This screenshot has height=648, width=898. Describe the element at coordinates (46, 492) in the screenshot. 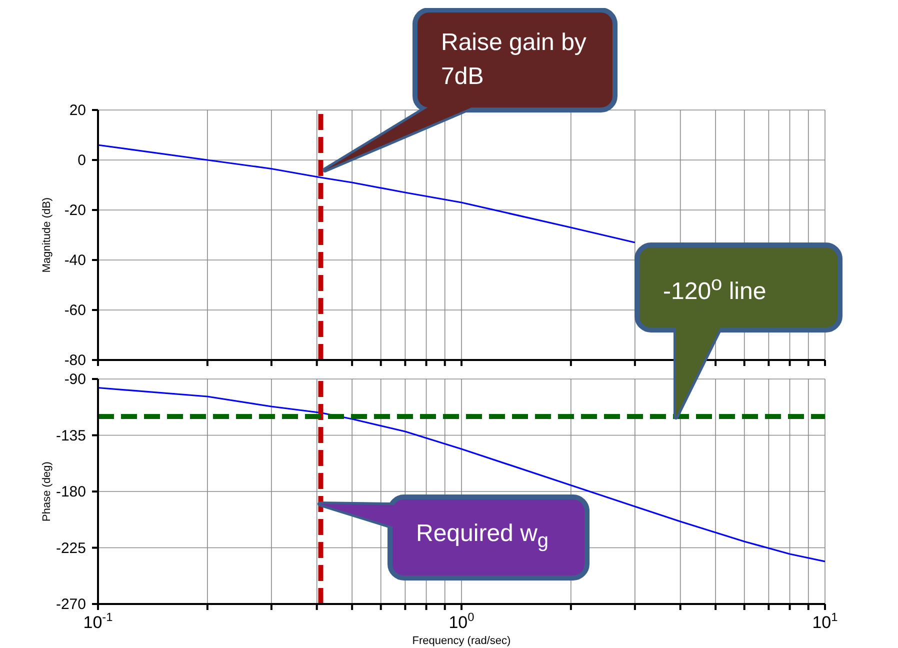

I see `y-axis-title: Phase (deg)` at that location.